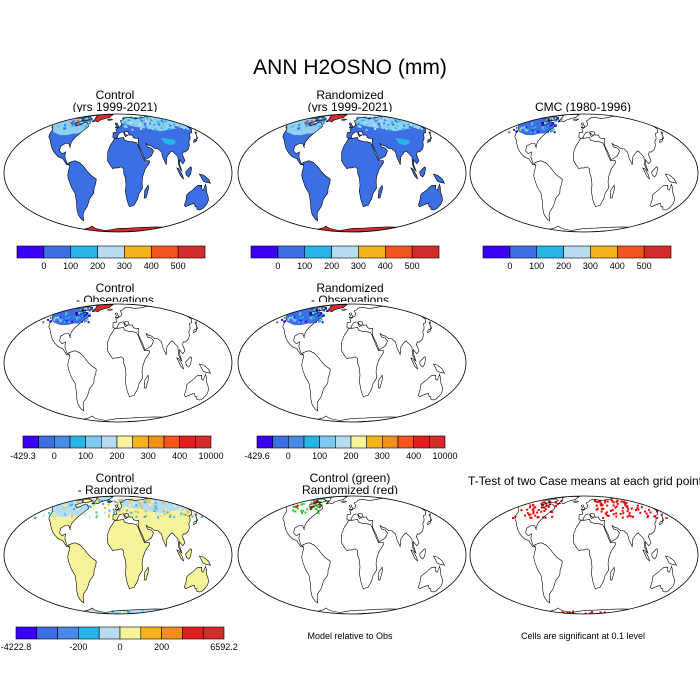  I want to click on coastline-baffin, so click(87, 118).